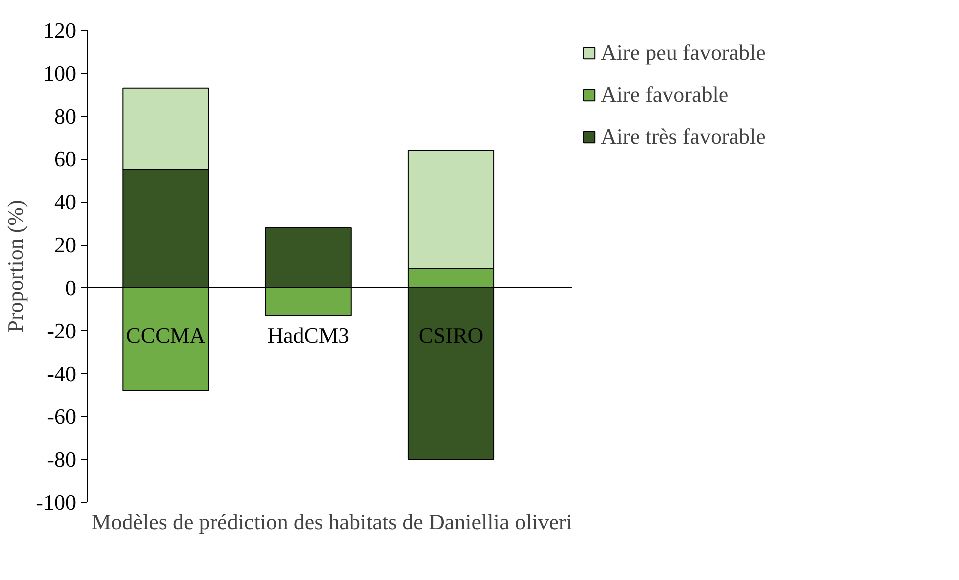 This screenshot has height=580, width=959. Describe the element at coordinates (60, 73) in the screenshot. I see `y-tick-label: 100` at that location.